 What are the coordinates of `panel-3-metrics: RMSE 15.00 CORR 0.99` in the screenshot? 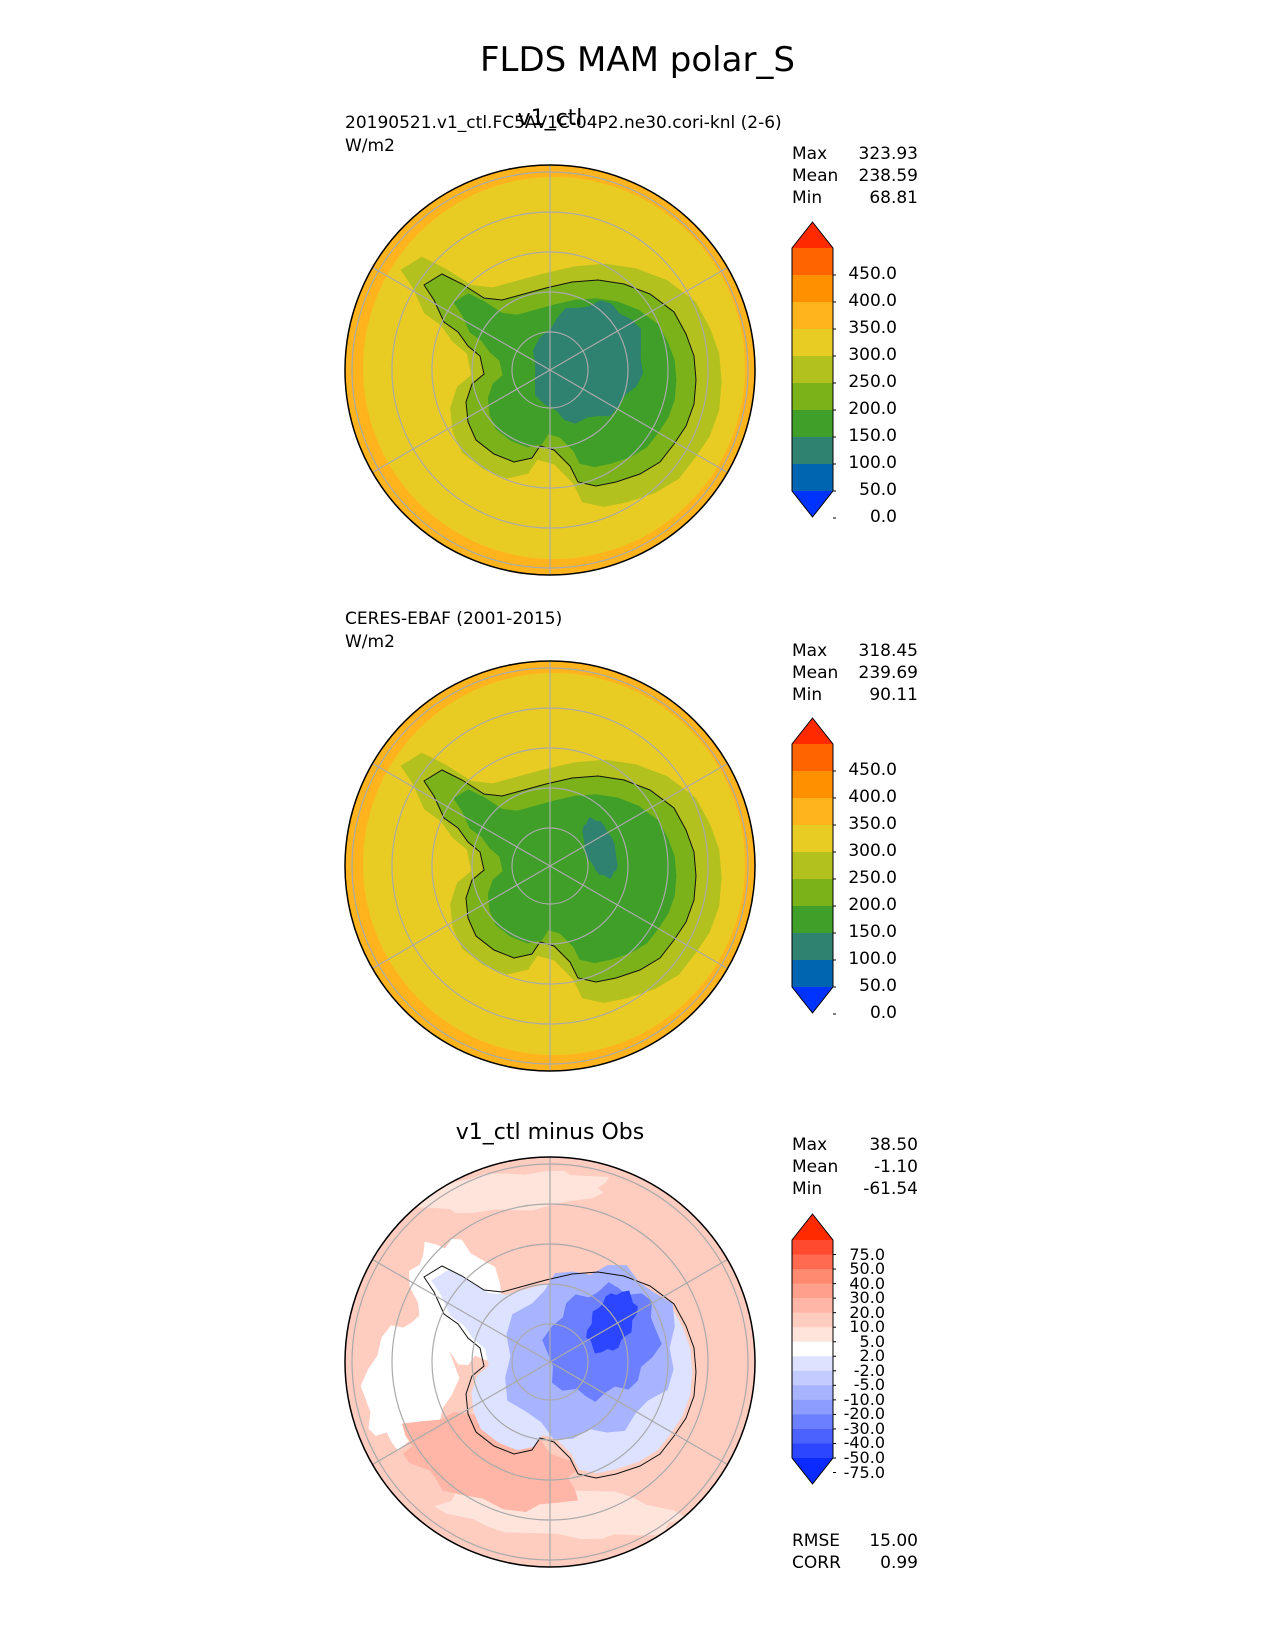 It's located at (855, 1552).